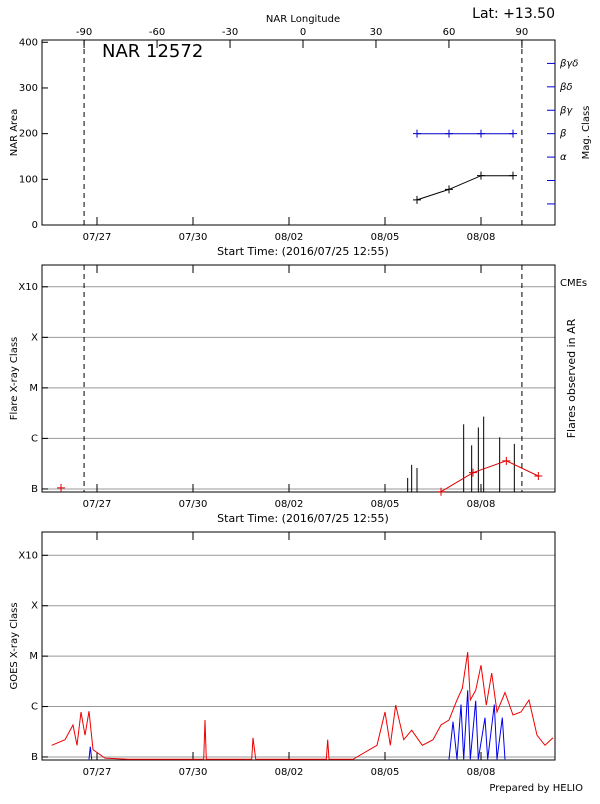 The image size is (600, 804). I want to click on y-tick-label: 400, so click(28, 42).